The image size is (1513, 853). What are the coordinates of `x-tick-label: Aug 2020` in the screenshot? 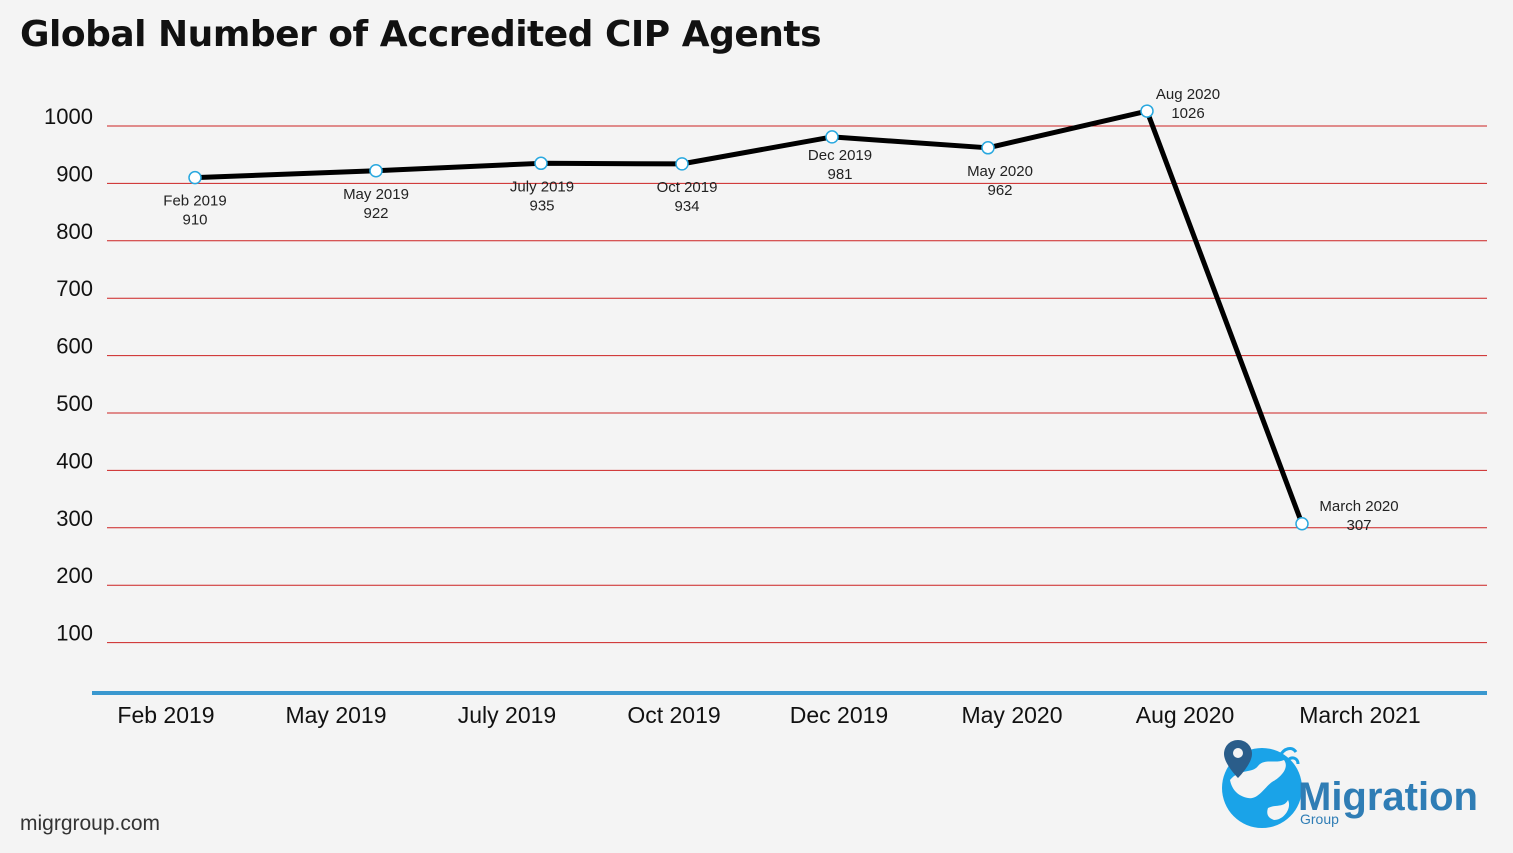 It's located at (1185, 715).